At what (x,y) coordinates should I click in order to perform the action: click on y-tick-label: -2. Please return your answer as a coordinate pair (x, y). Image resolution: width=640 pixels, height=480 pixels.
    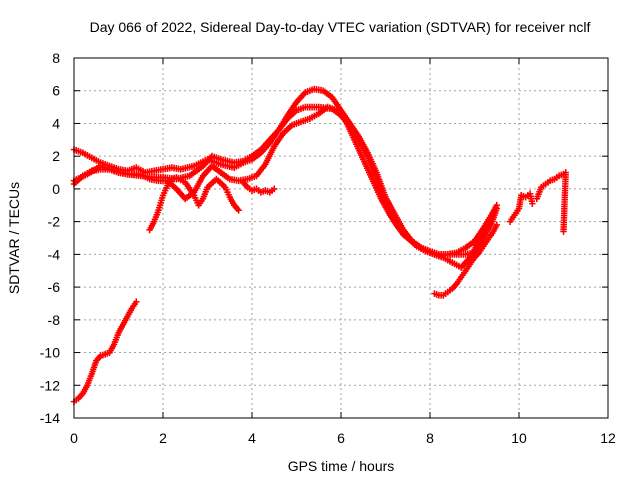
    Looking at the image, I should click on (54, 222).